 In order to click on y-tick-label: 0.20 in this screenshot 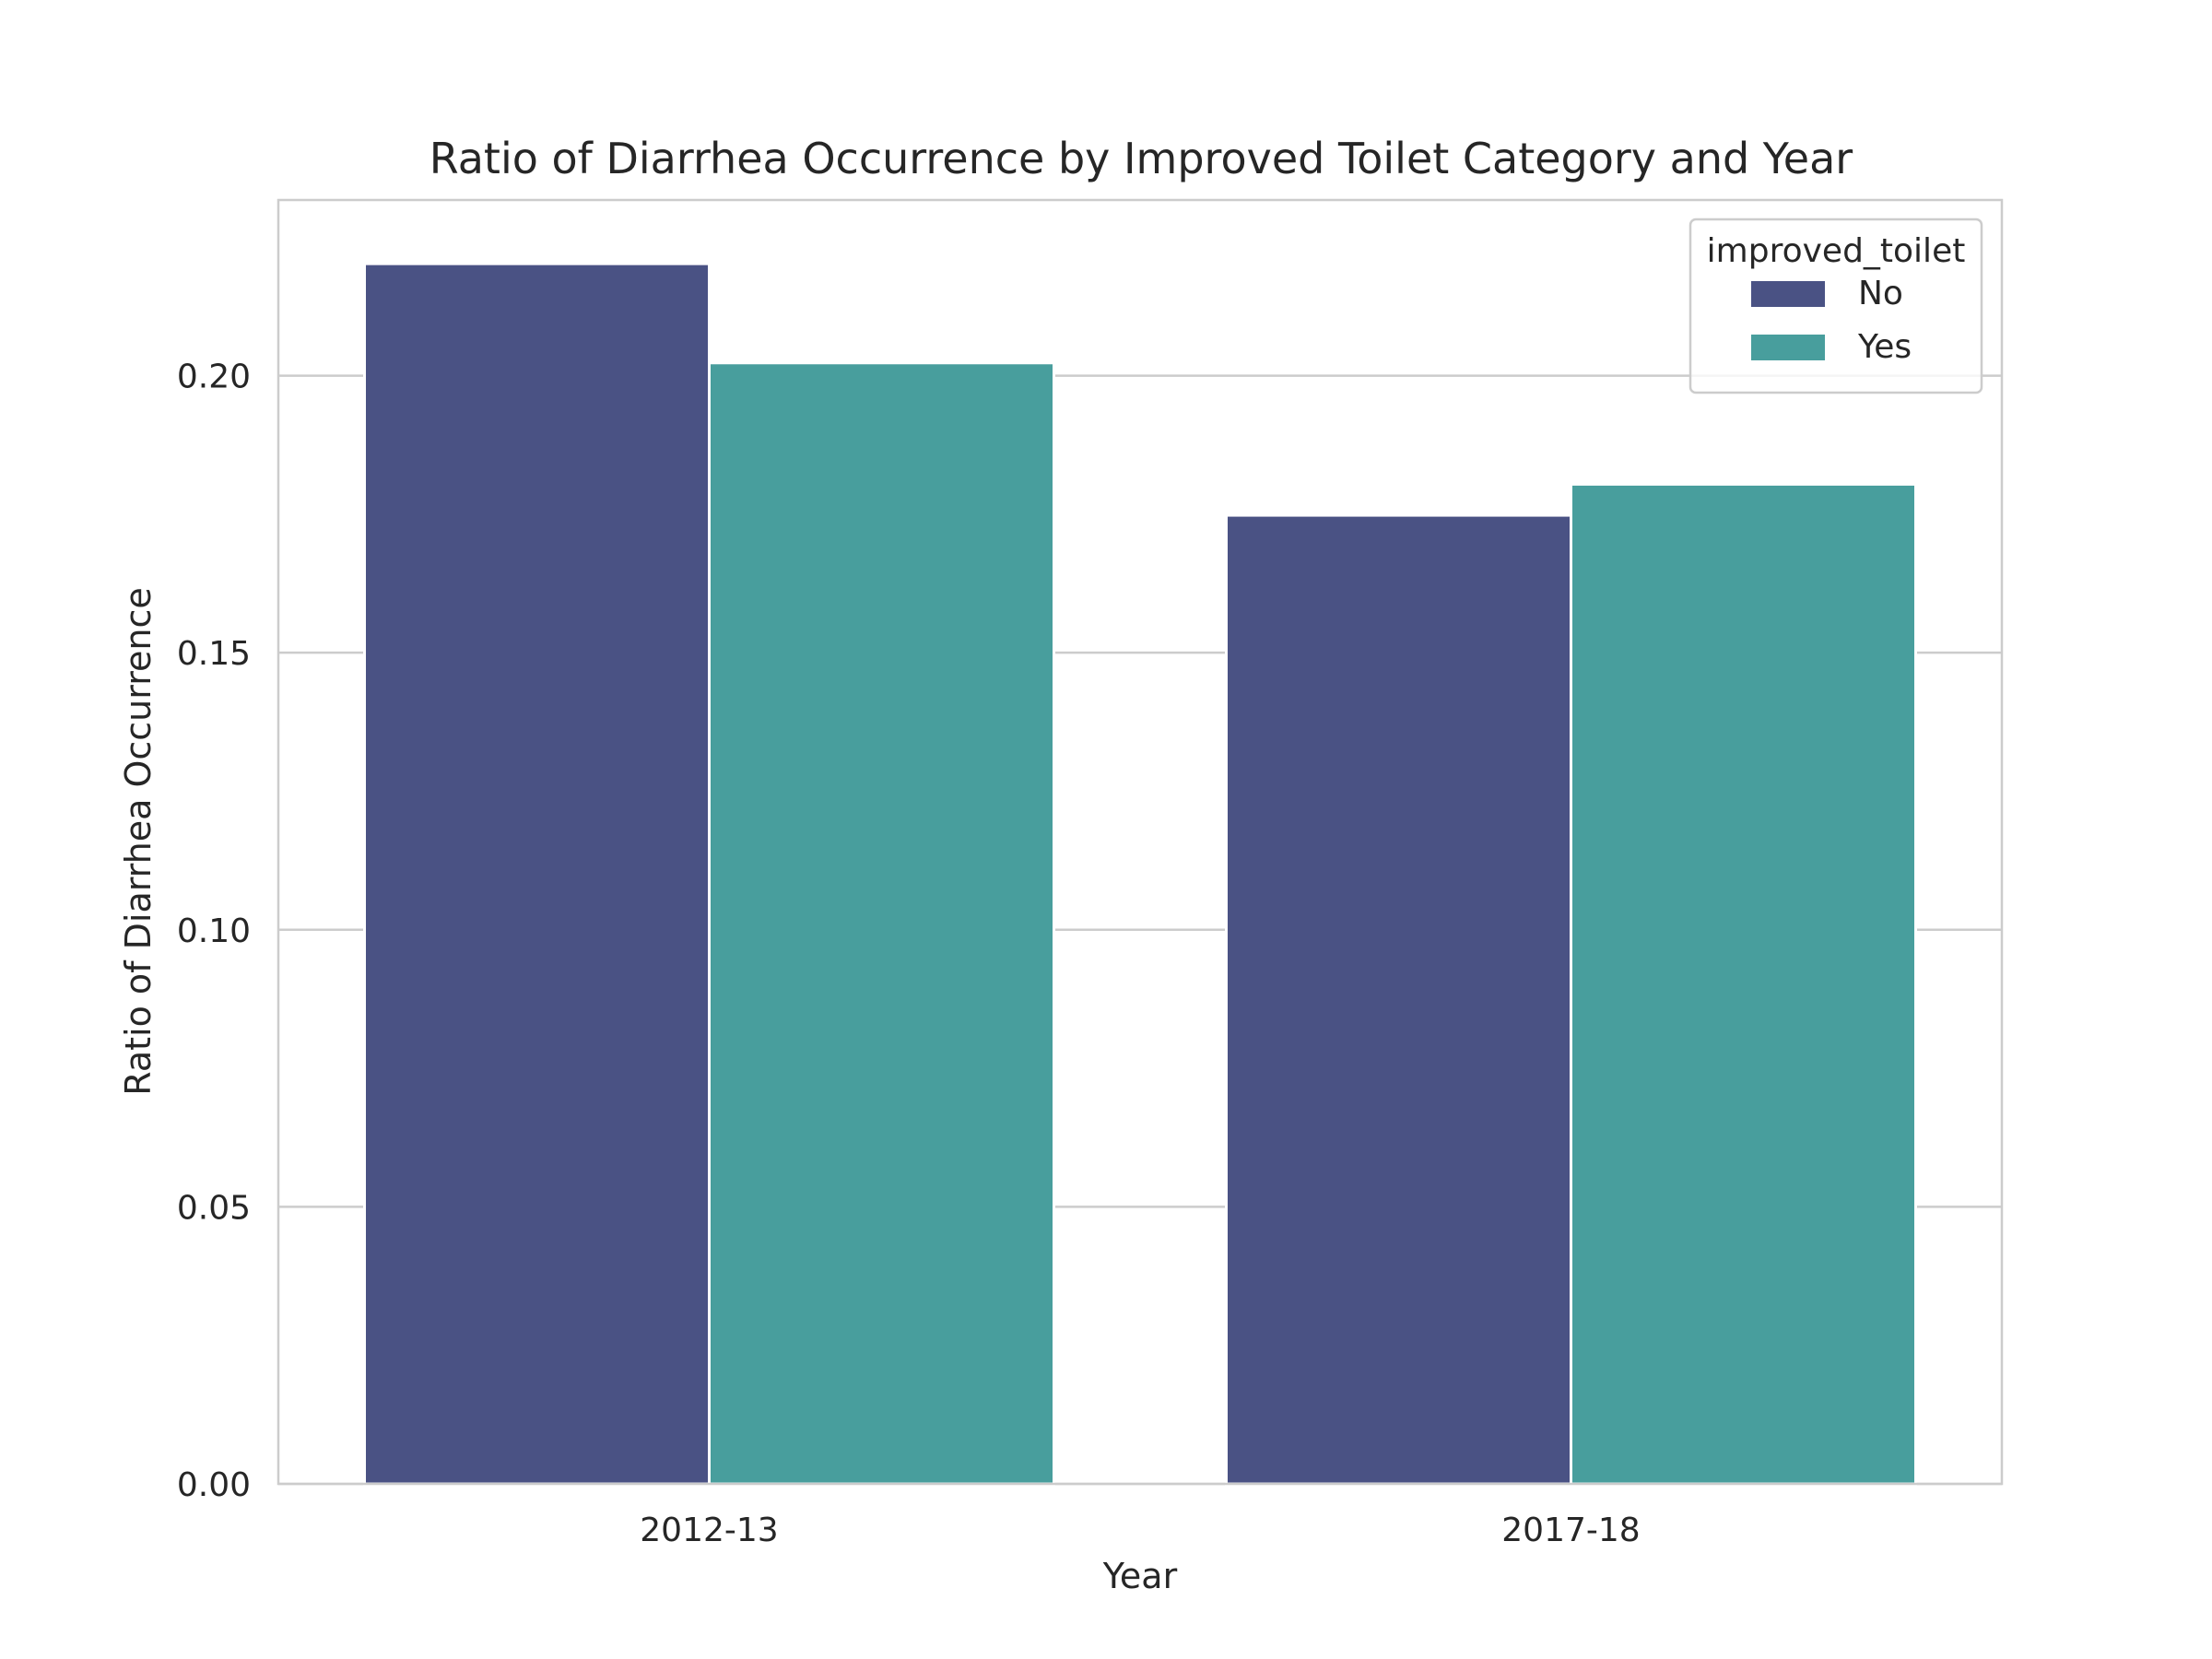, I will do `click(214, 377)`.